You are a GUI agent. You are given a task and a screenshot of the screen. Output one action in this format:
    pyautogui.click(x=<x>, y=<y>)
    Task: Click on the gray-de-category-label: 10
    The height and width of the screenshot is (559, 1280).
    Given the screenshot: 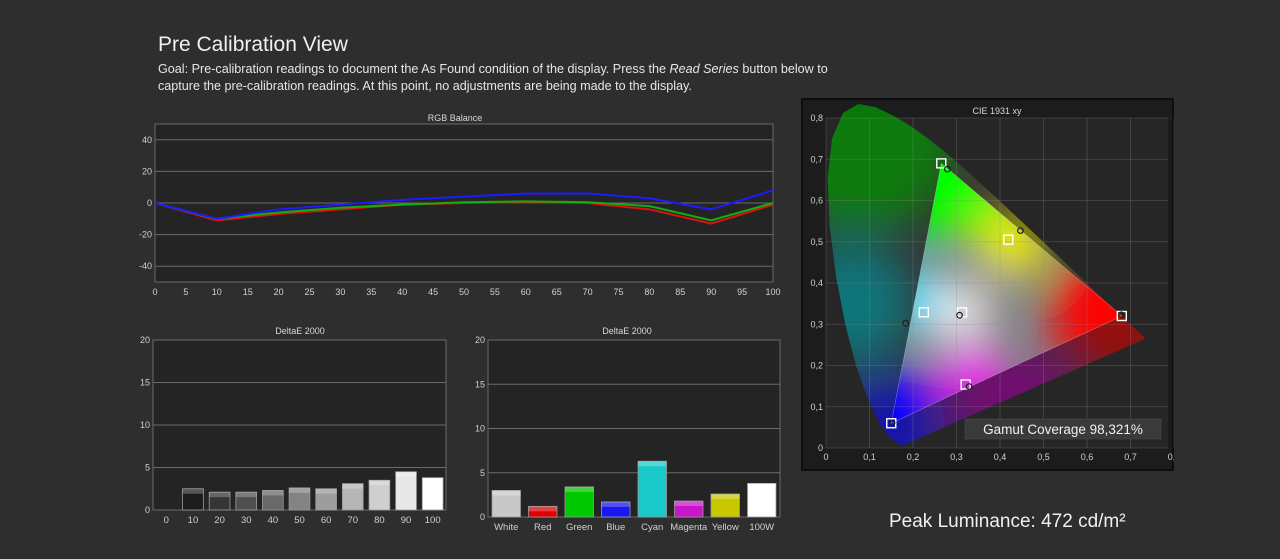 What is the action you would take?
    pyautogui.click(x=193, y=520)
    